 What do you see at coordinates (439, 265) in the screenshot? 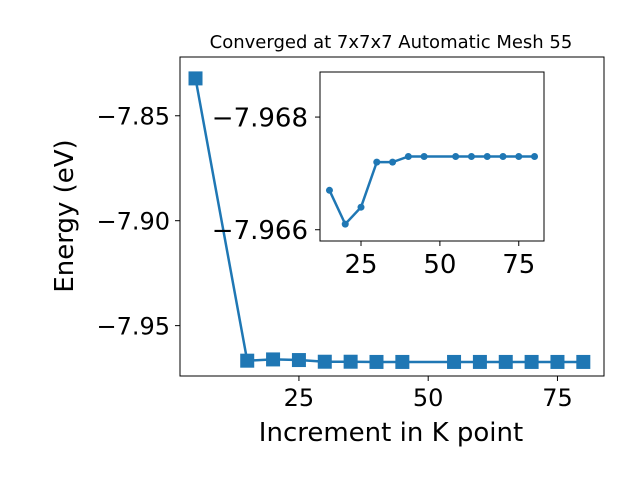
I see `inset-x-tick-label: 50` at bounding box center [439, 265].